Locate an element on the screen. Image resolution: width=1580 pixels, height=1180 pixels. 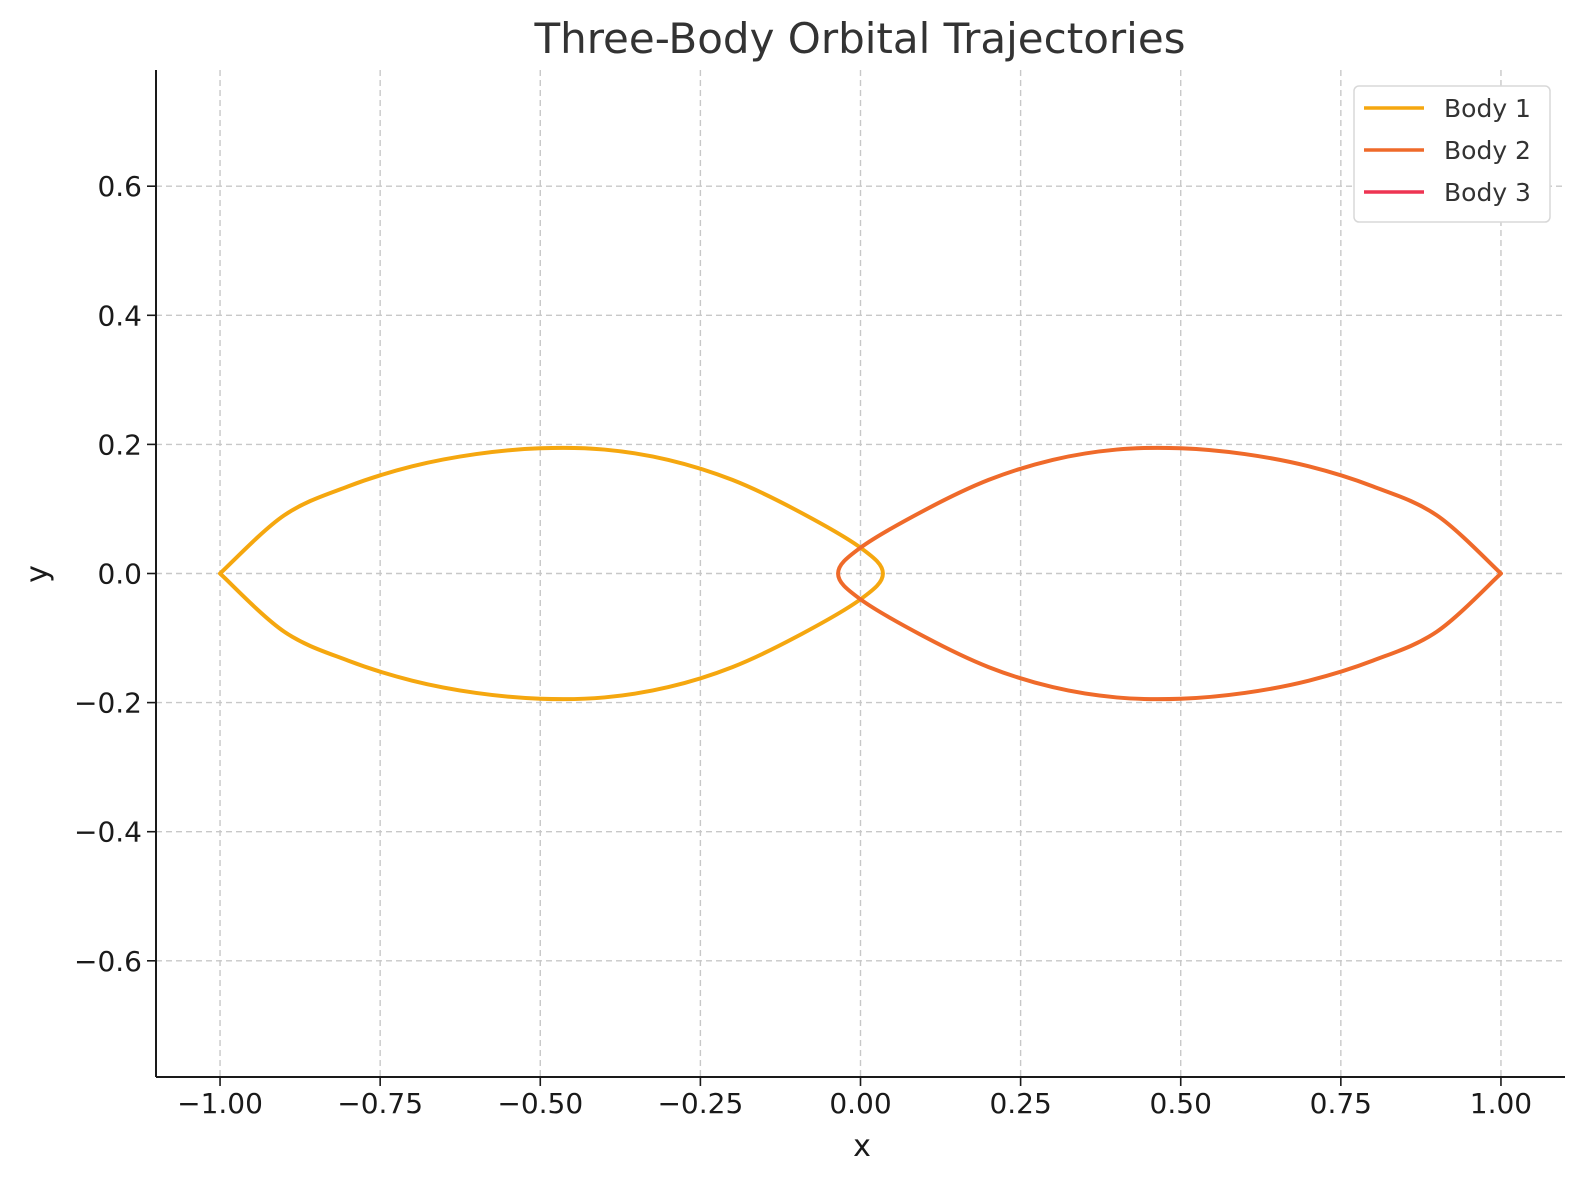
x-tick-label: −0.25 is located at coordinates (700, 1103).